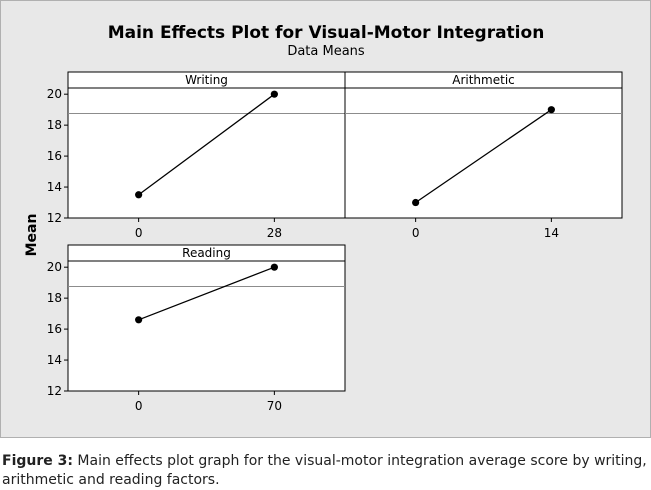 This screenshot has width=651, height=490. I want to click on x-tick-label: 70, so click(274, 406).